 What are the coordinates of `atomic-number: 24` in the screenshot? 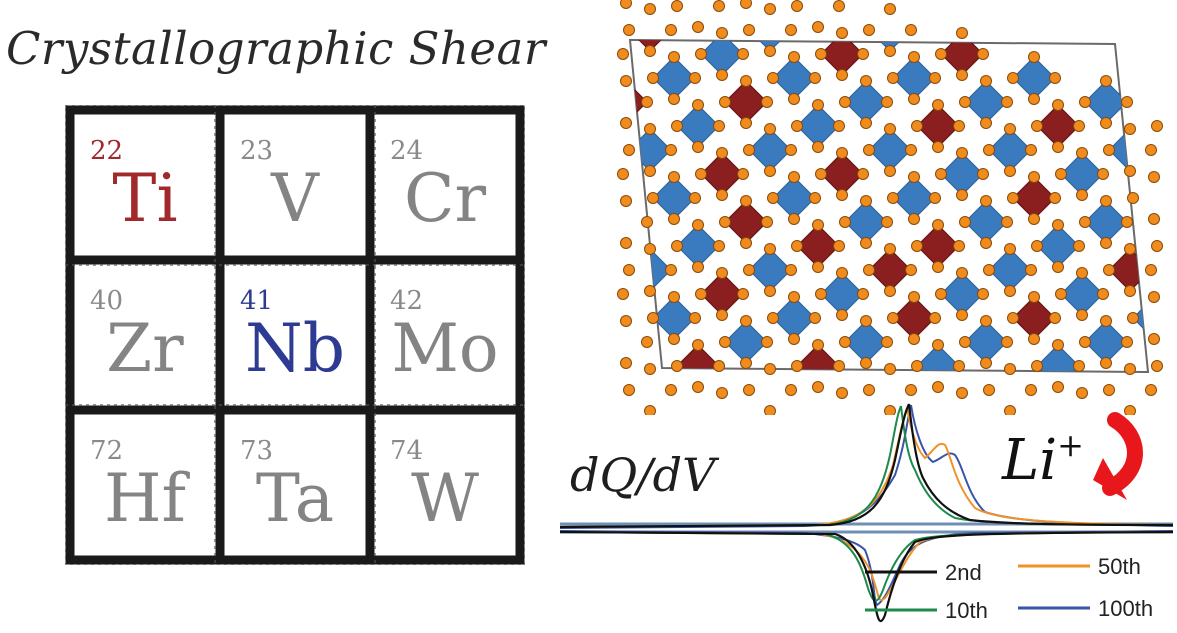 It's located at (407, 151).